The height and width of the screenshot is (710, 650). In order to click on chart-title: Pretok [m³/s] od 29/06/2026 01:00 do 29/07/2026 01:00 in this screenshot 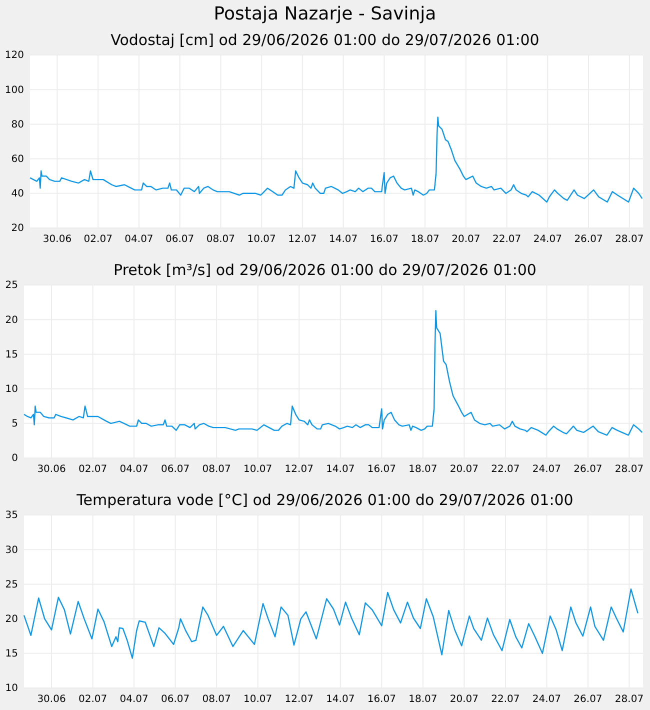, I will do `click(325, 270)`.